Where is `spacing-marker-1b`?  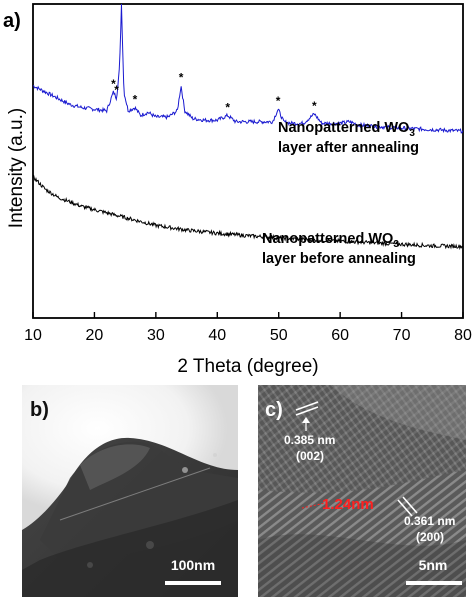 spacing-marker-1b is located at coordinates (307, 411).